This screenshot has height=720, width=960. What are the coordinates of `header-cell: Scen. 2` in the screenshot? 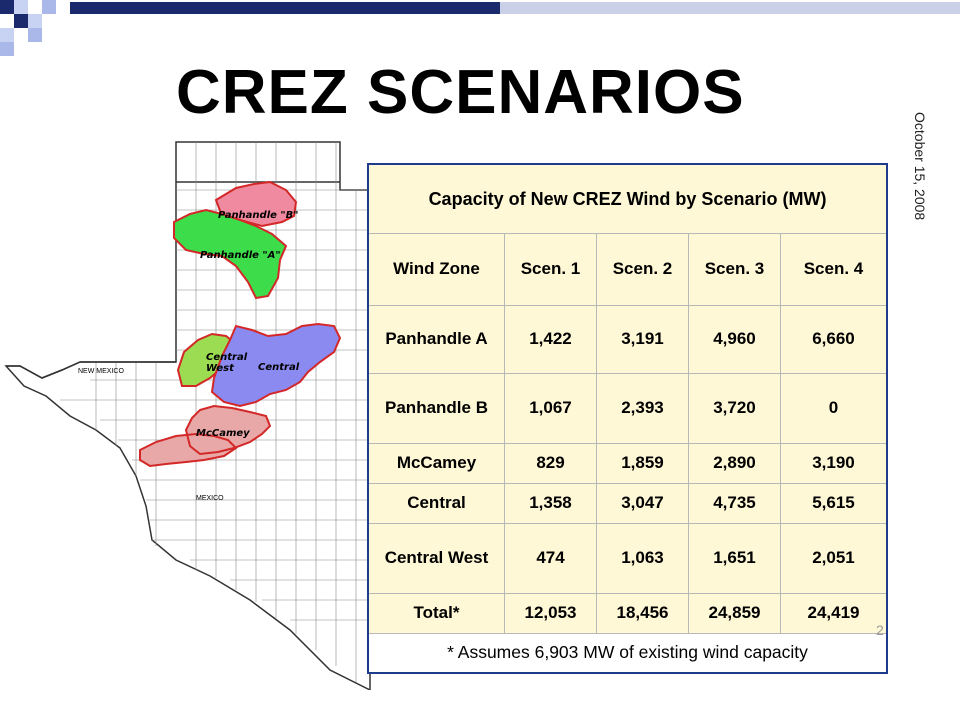 It's located at (642, 269).